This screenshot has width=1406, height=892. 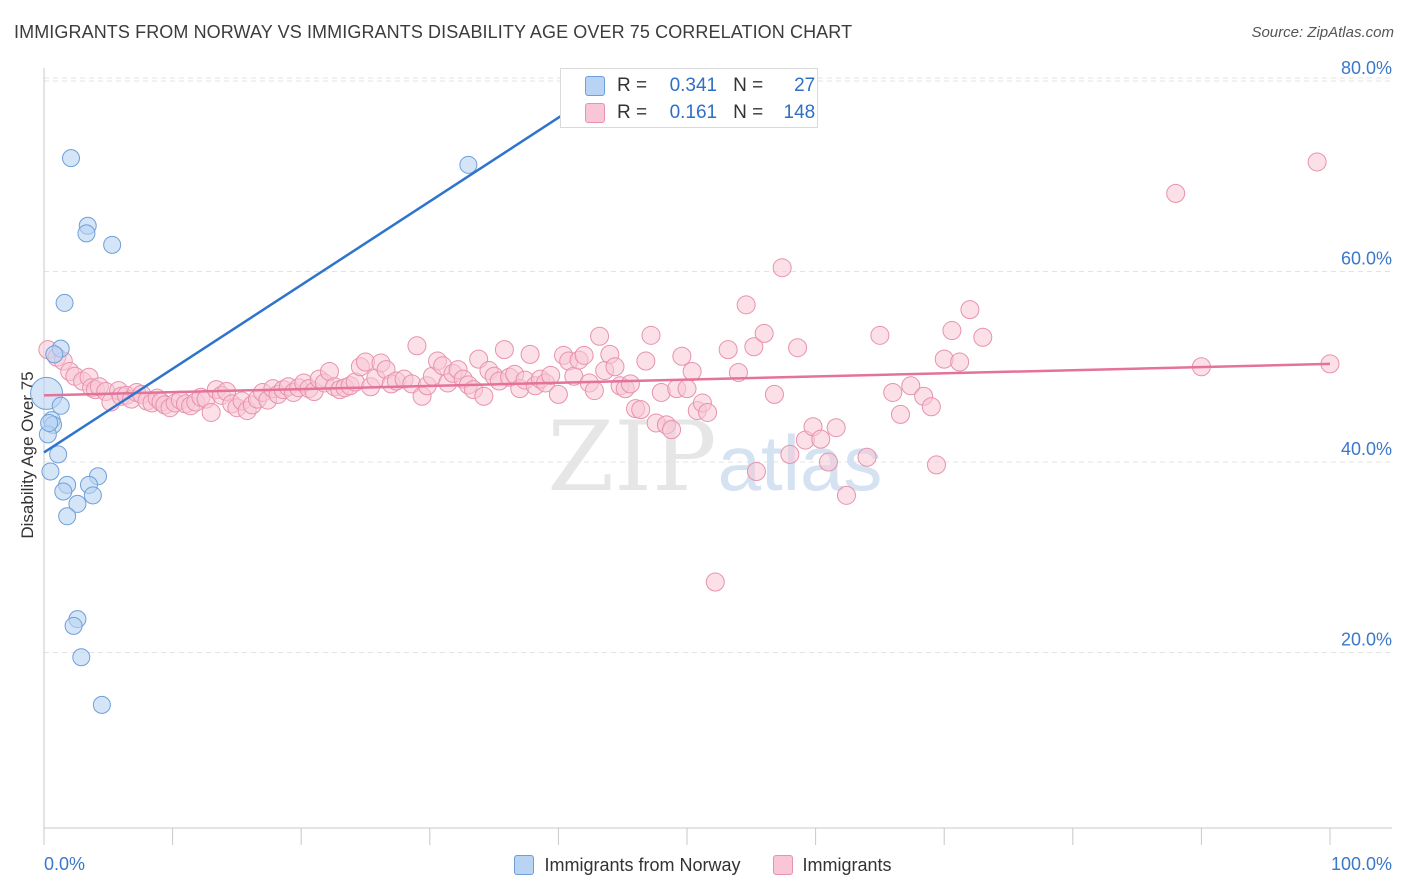 I want to click on trend-line-immigrants, so click(x=687, y=379).